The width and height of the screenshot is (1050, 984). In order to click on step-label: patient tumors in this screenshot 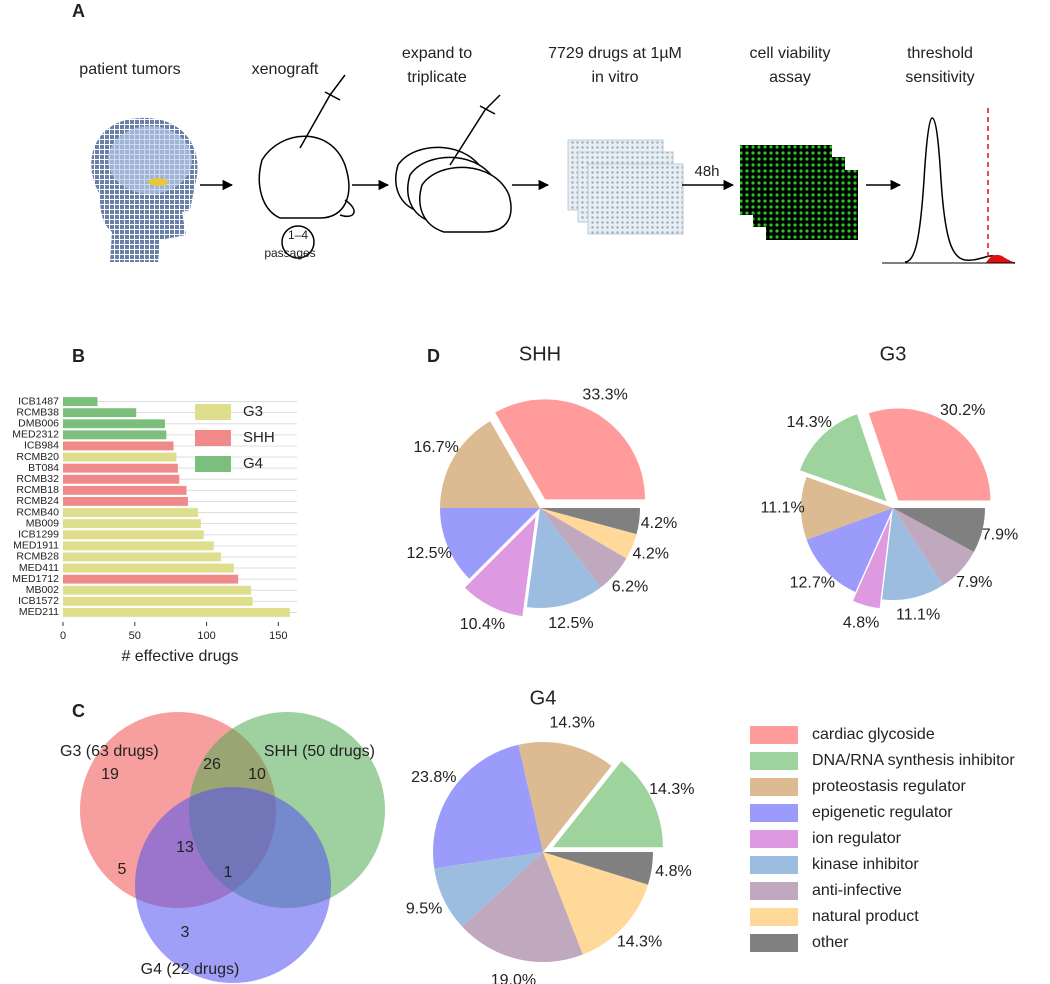, I will do `click(129, 69)`.